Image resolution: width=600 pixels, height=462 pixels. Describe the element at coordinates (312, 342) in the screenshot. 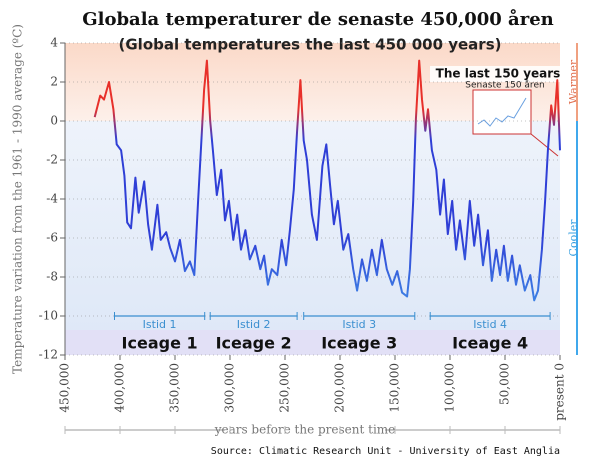

I see `iceage-band` at that location.